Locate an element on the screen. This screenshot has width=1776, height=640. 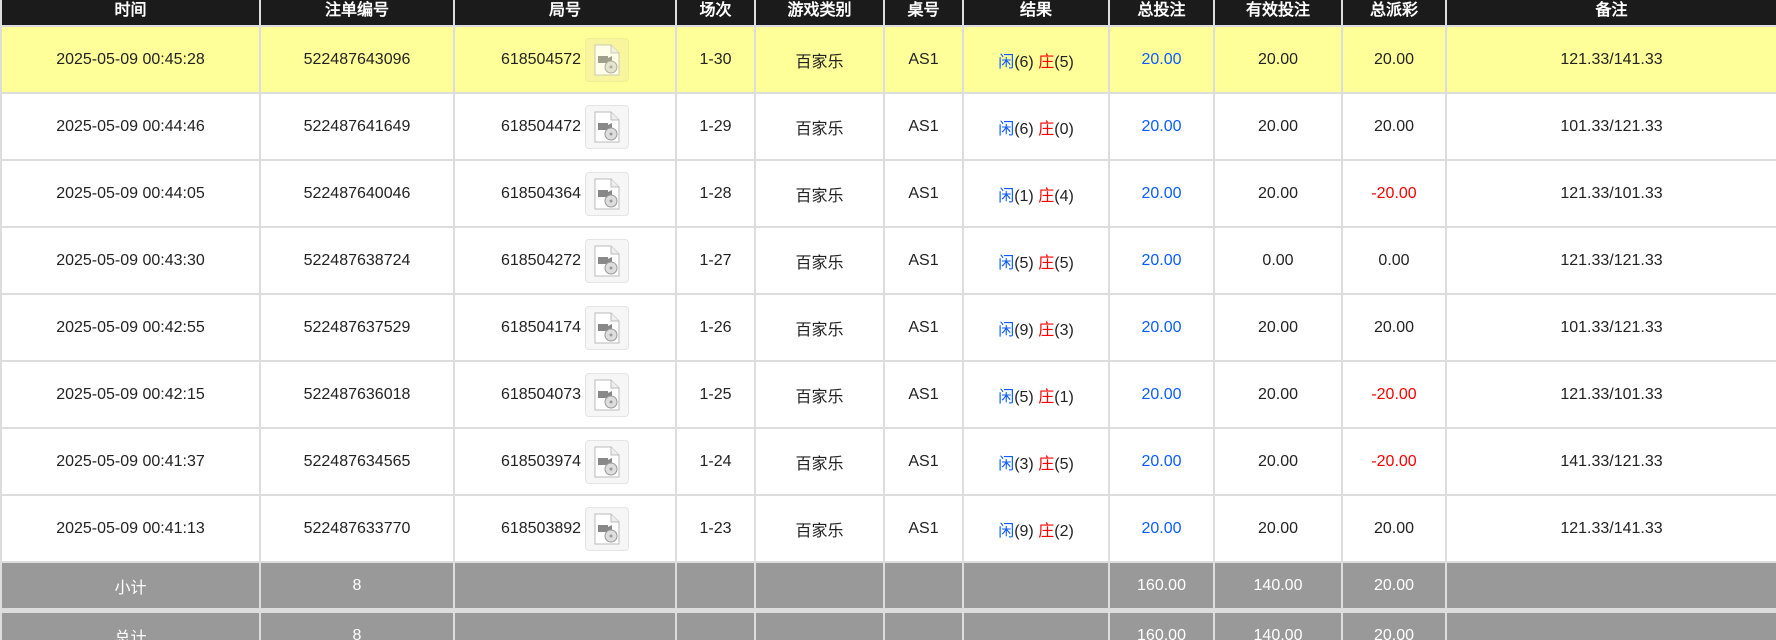
shoe-cell: 1-29 is located at coordinates (715, 126).